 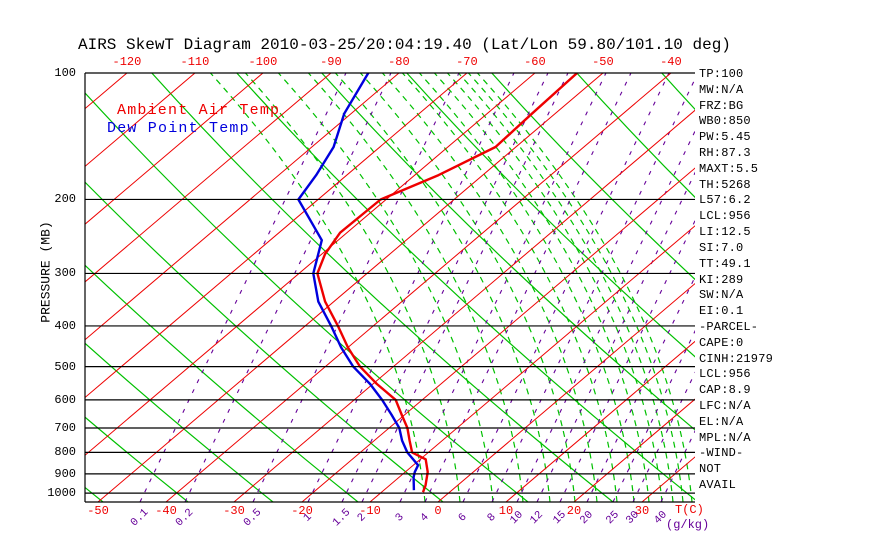 What do you see at coordinates (65, 428) in the screenshot?
I see `pressure-tick: 700` at bounding box center [65, 428].